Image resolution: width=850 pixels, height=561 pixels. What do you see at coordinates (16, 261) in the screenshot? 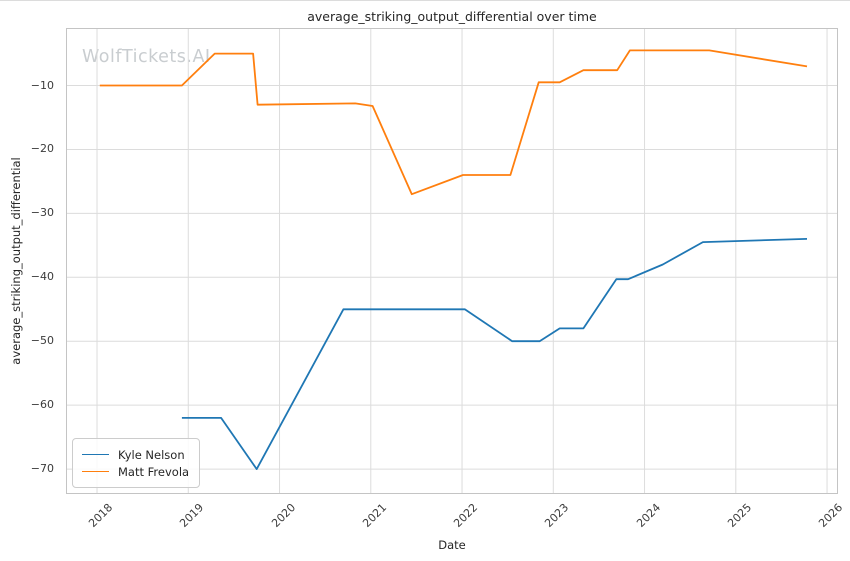
I see `y-axis-label: average_striking_output_differential` at bounding box center [16, 261].